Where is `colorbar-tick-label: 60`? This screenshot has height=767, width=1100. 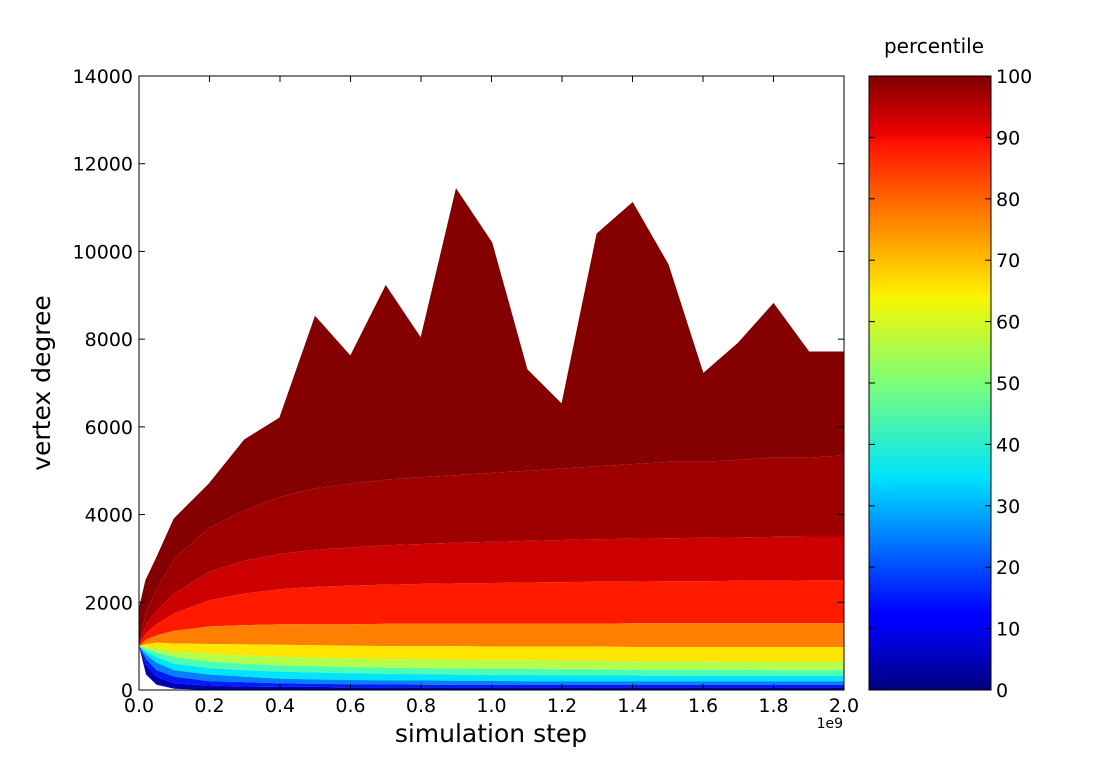
colorbar-tick-label: 60 is located at coordinates (1008, 323).